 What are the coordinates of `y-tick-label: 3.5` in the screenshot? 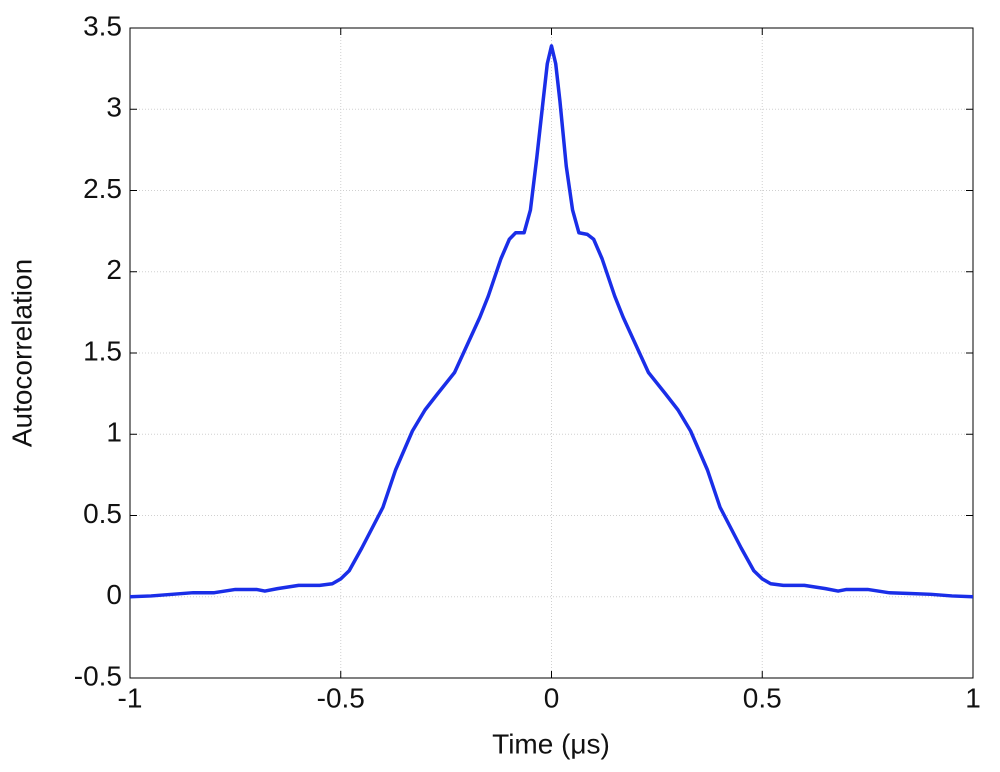 It's located at (102, 25).